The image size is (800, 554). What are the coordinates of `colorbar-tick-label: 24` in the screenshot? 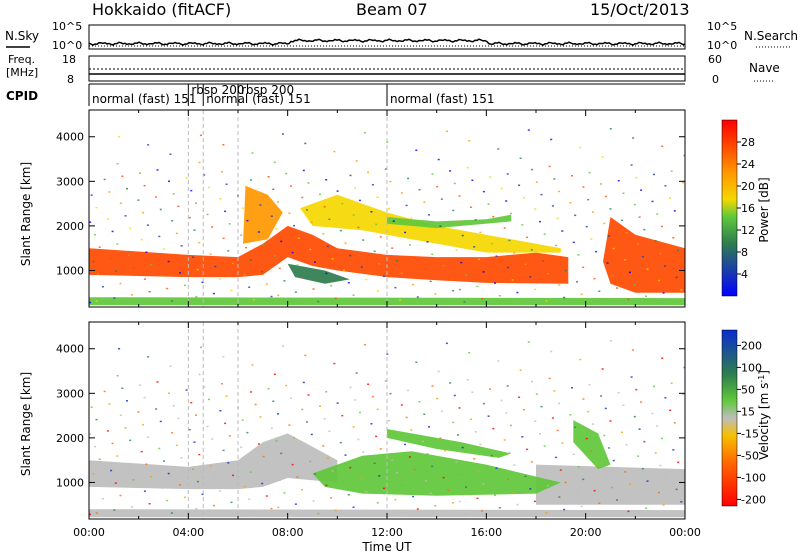 It's located at (748, 164).